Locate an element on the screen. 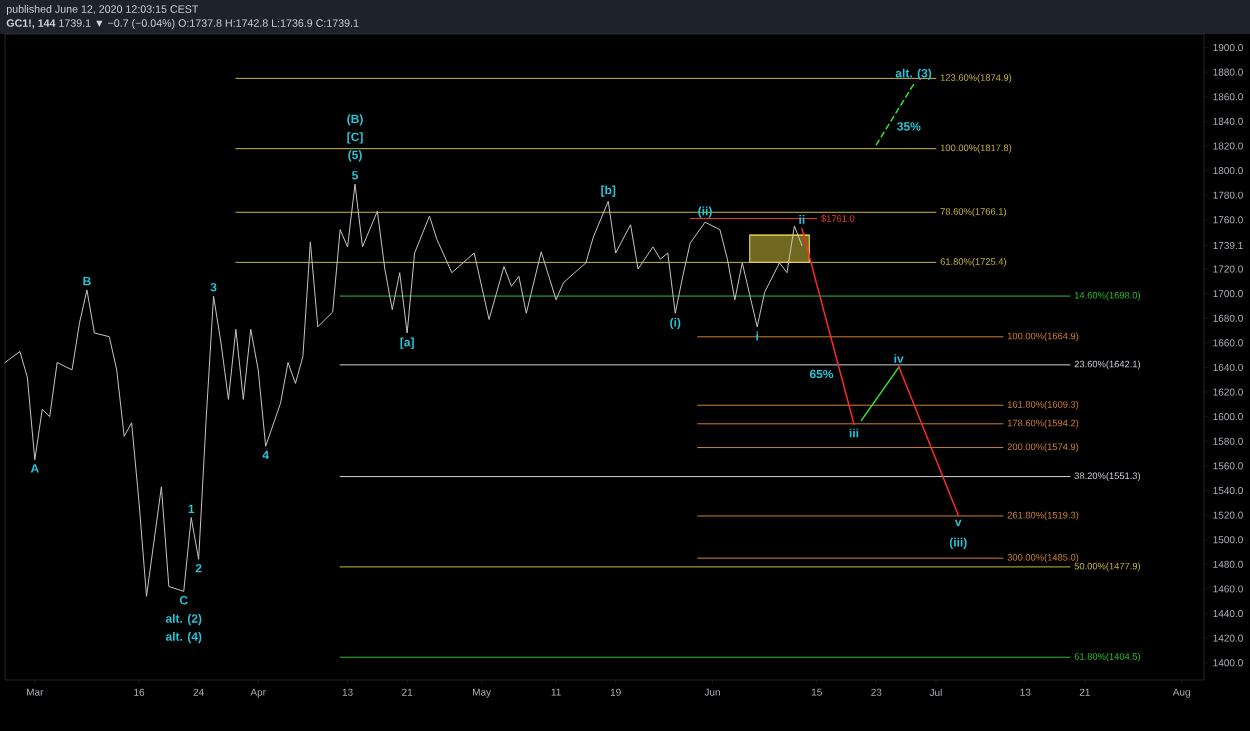 The width and height of the screenshot is (1250, 731). x-tick-label: Aug is located at coordinates (1181, 693).